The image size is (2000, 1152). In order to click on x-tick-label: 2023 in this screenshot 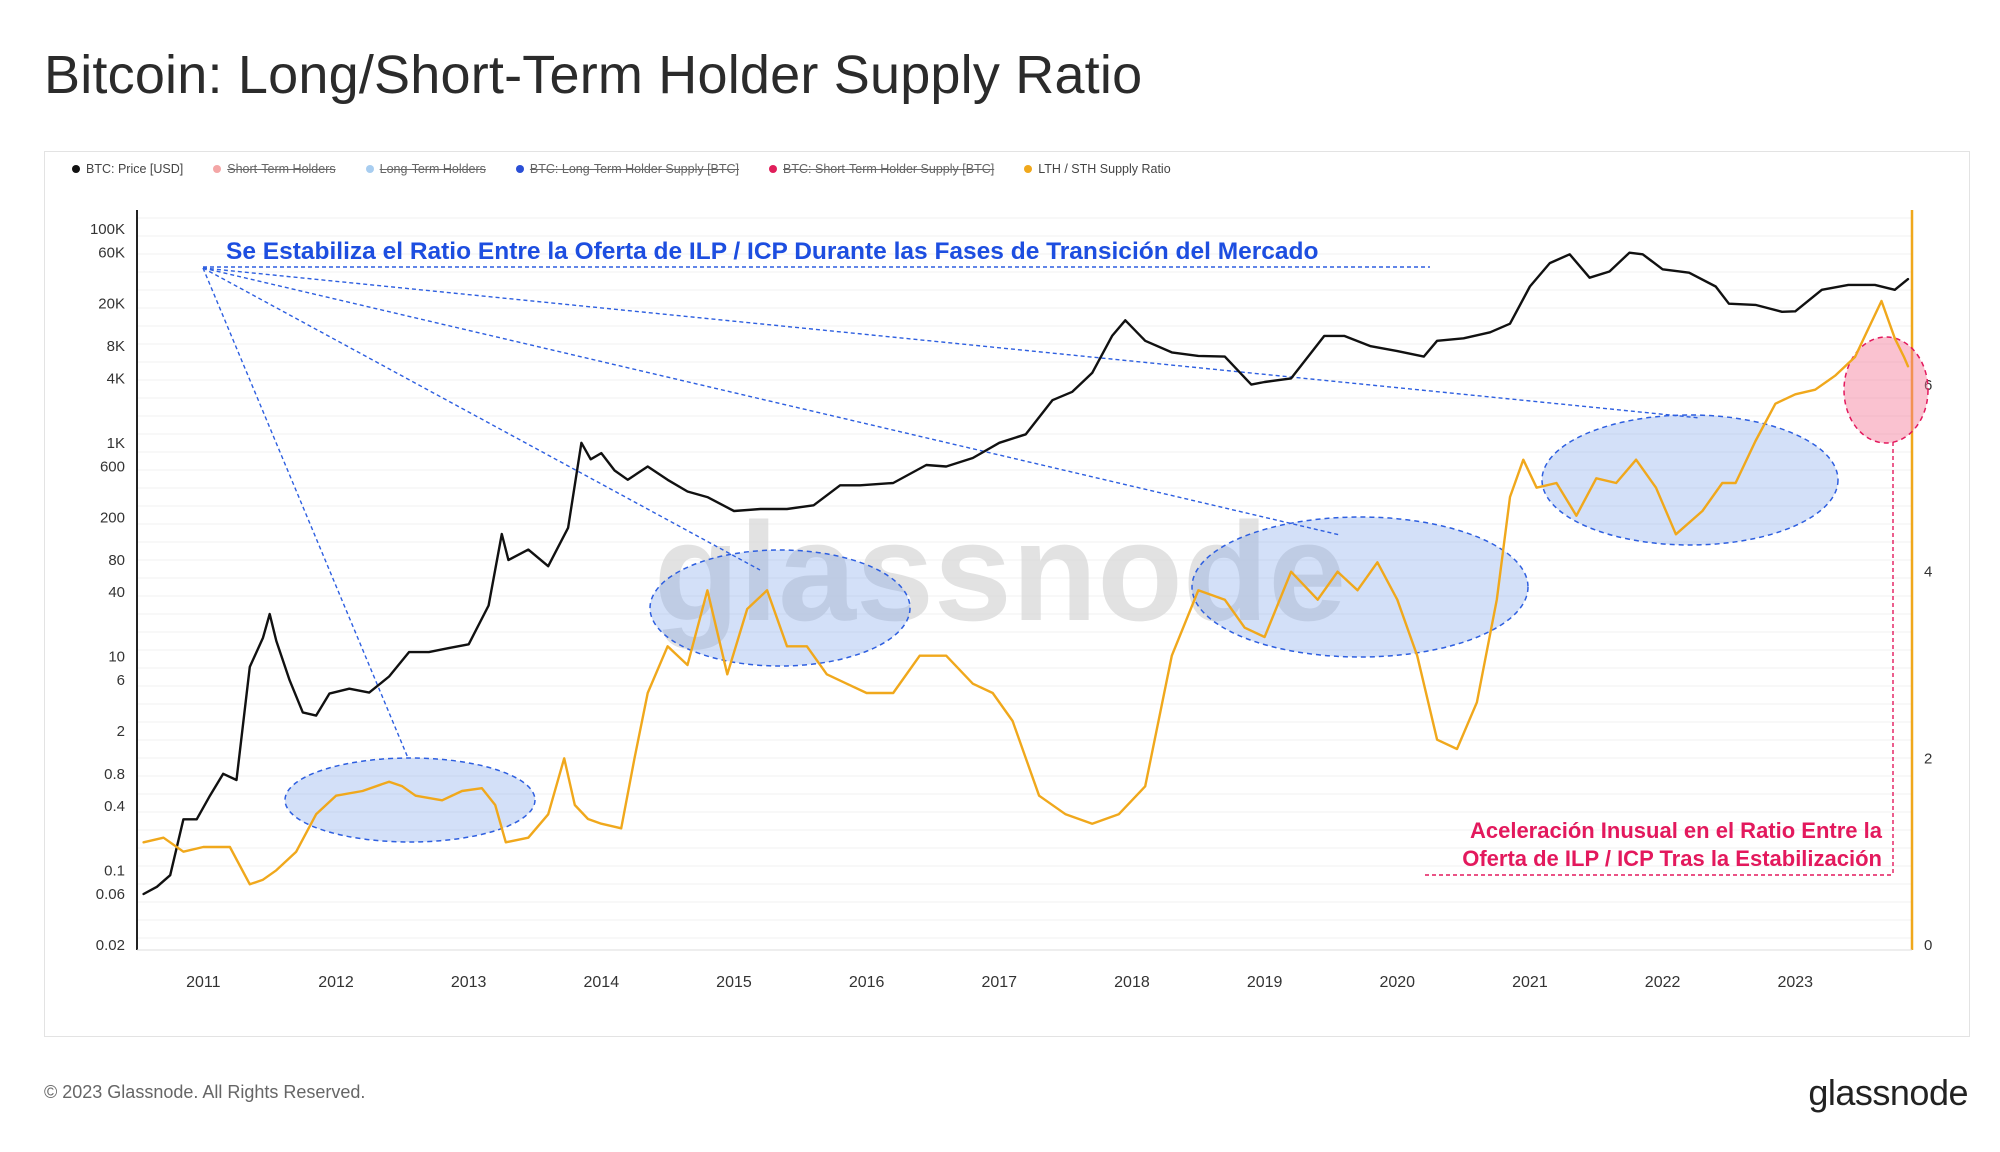, I will do `click(1795, 982)`.